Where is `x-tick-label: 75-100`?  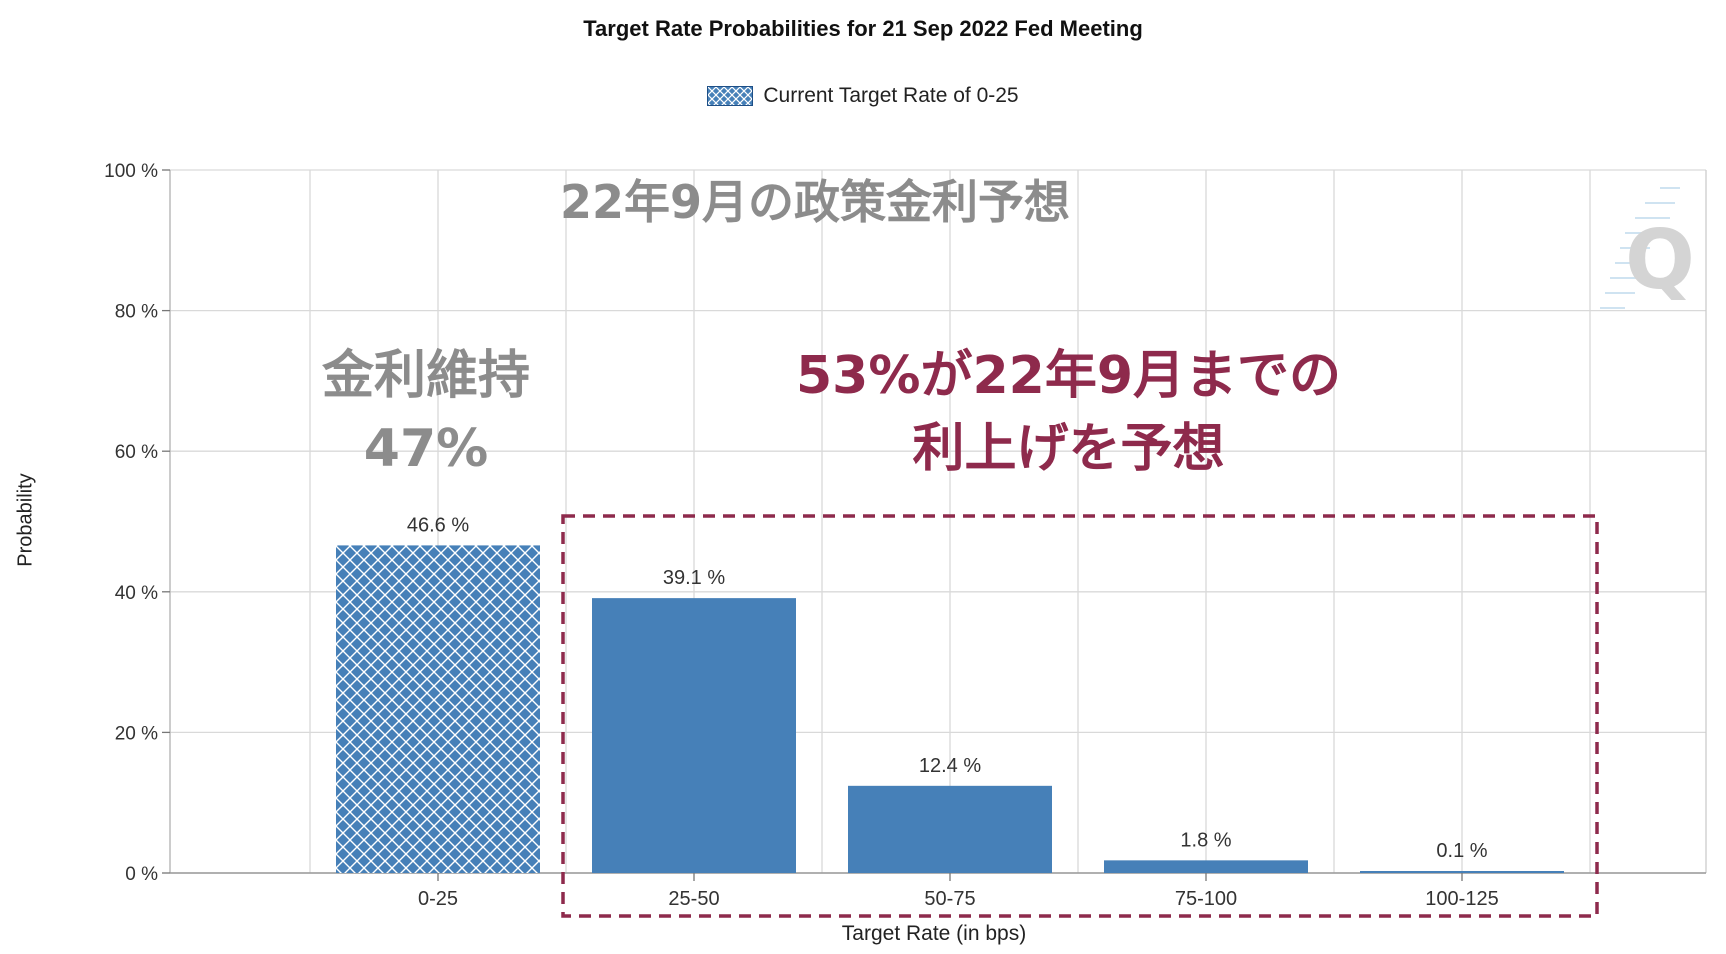
x-tick-label: 75-100 is located at coordinates (1206, 899).